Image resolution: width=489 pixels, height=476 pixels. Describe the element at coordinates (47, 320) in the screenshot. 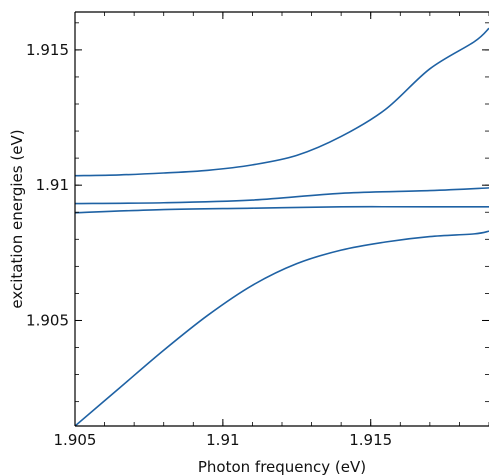

I see `y-tick-label-1: 1.905` at that location.